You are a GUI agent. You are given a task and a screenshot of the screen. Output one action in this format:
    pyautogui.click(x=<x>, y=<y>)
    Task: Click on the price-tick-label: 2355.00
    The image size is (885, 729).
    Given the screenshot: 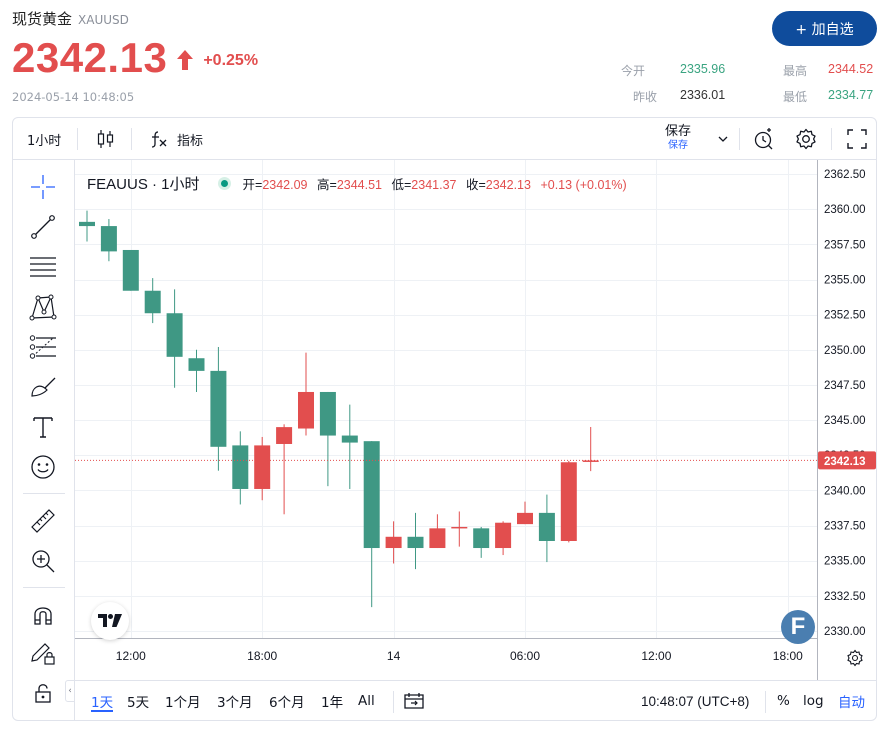 What is the action you would take?
    pyautogui.click(x=845, y=281)
    